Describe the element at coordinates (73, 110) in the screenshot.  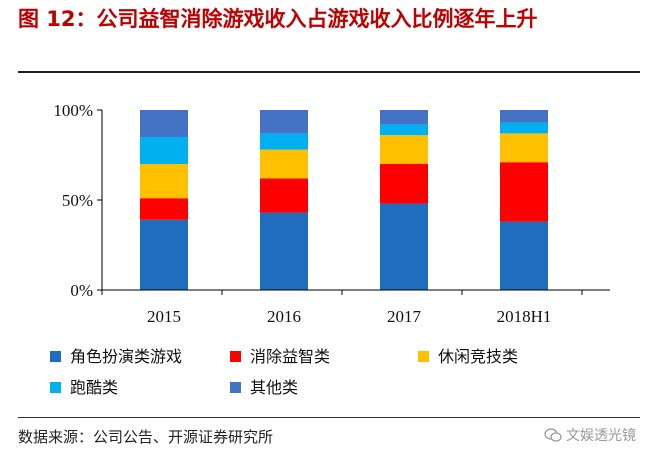
I see `y-tick-label: 100%` at that location.